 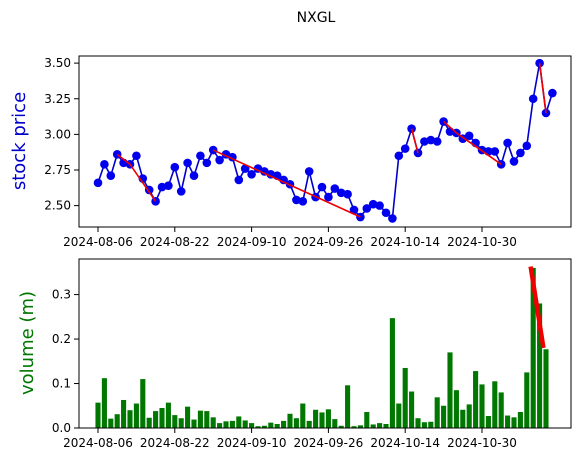 I want to click on price-y-axis: 2.50 2.75 3.00 3.25 3.50, so click(x=61, y=134).